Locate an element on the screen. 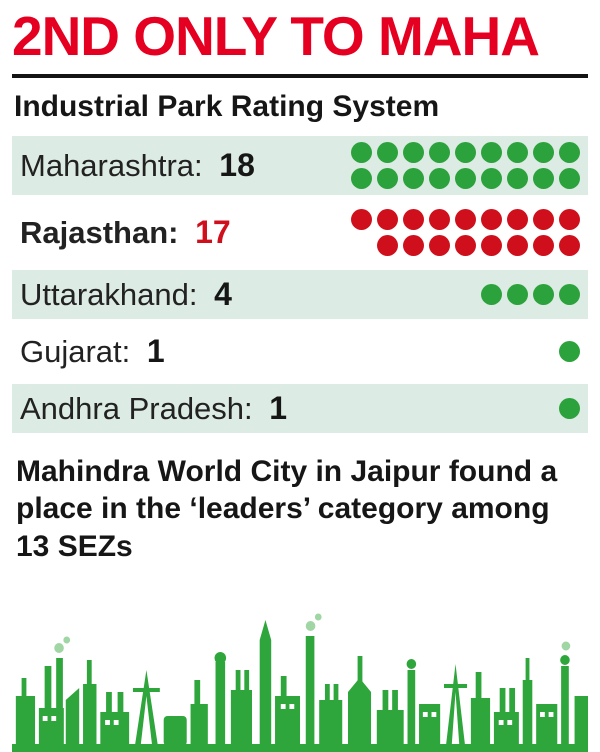 The height and width of the screenshot is (752, 600). state-label: Andhra Pradesh: 1 is located at coordinates (154, 407).